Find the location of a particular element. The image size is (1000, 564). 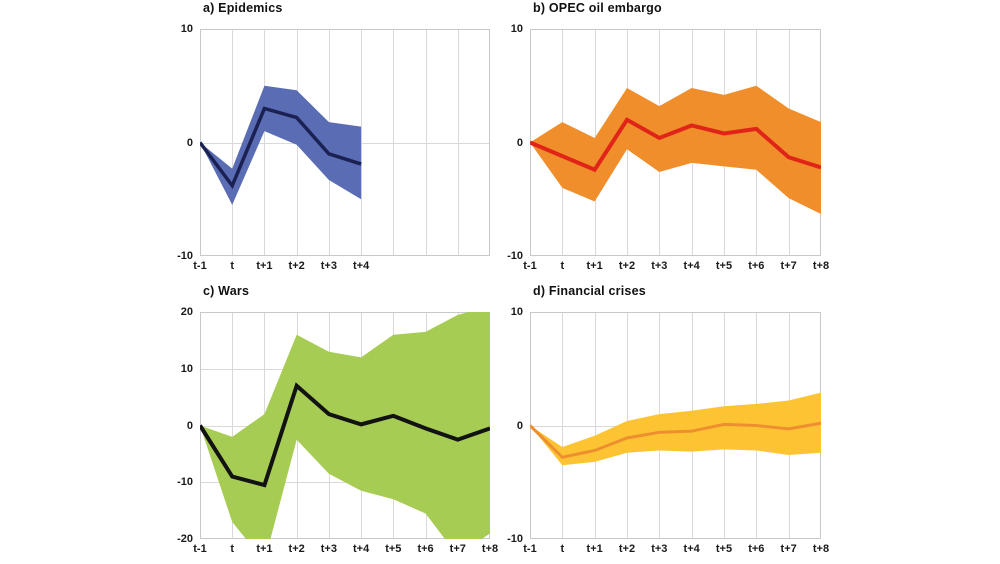

y-tick-label: -20 is located at coordinates (185, 539).